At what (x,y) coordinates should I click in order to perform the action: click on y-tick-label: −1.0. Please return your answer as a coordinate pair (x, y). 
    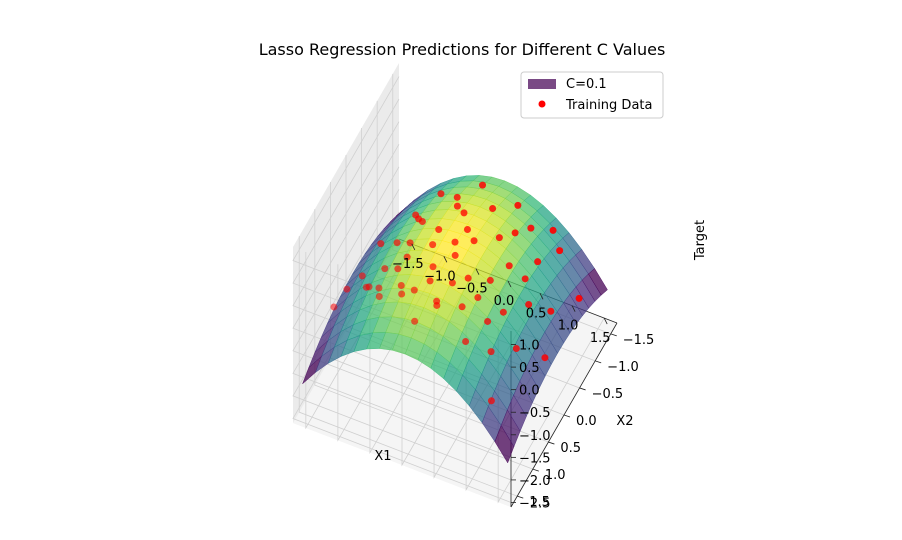
    Looking at the image, I should click on (623, 367).